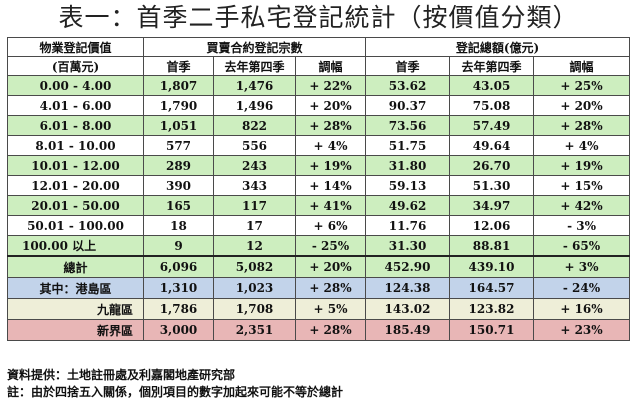 This screenshot has height=403, width=637. What do you see at coordinates (178, 125) in the screenshot?
I see `count-q1-cell: 1,051` at bounding box center [178, 125].